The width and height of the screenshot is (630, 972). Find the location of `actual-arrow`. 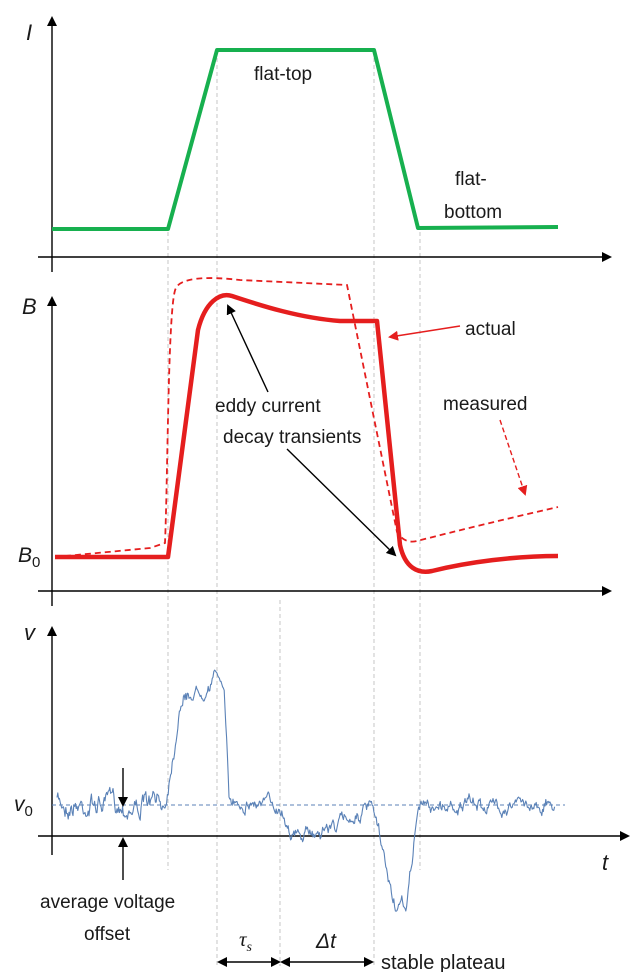

actual-arrow is located at coordinates (424, 333).